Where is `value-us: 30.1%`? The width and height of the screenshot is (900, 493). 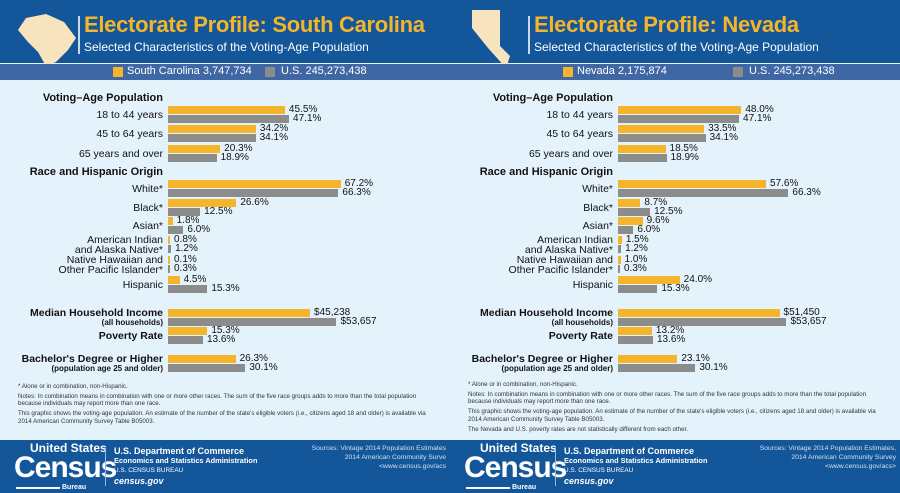 value-us: 30.1% is located at coordinates (713, 367).